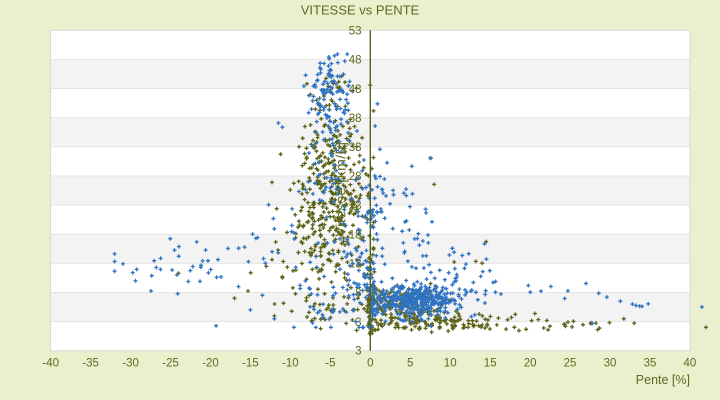  What do you see at coordinates (355, 265) in the screenshot?
I see `svg-text: 13` at bounding box center [355, 265].